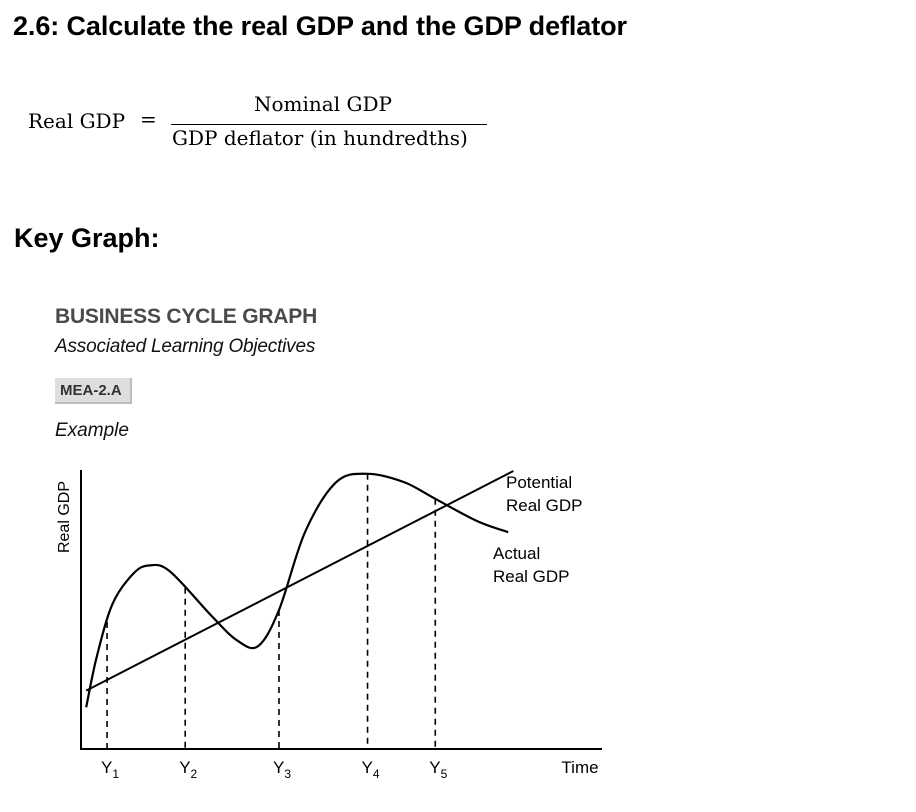  I want to click on key-graph-heading: Key Graph:, so click(87, 238).